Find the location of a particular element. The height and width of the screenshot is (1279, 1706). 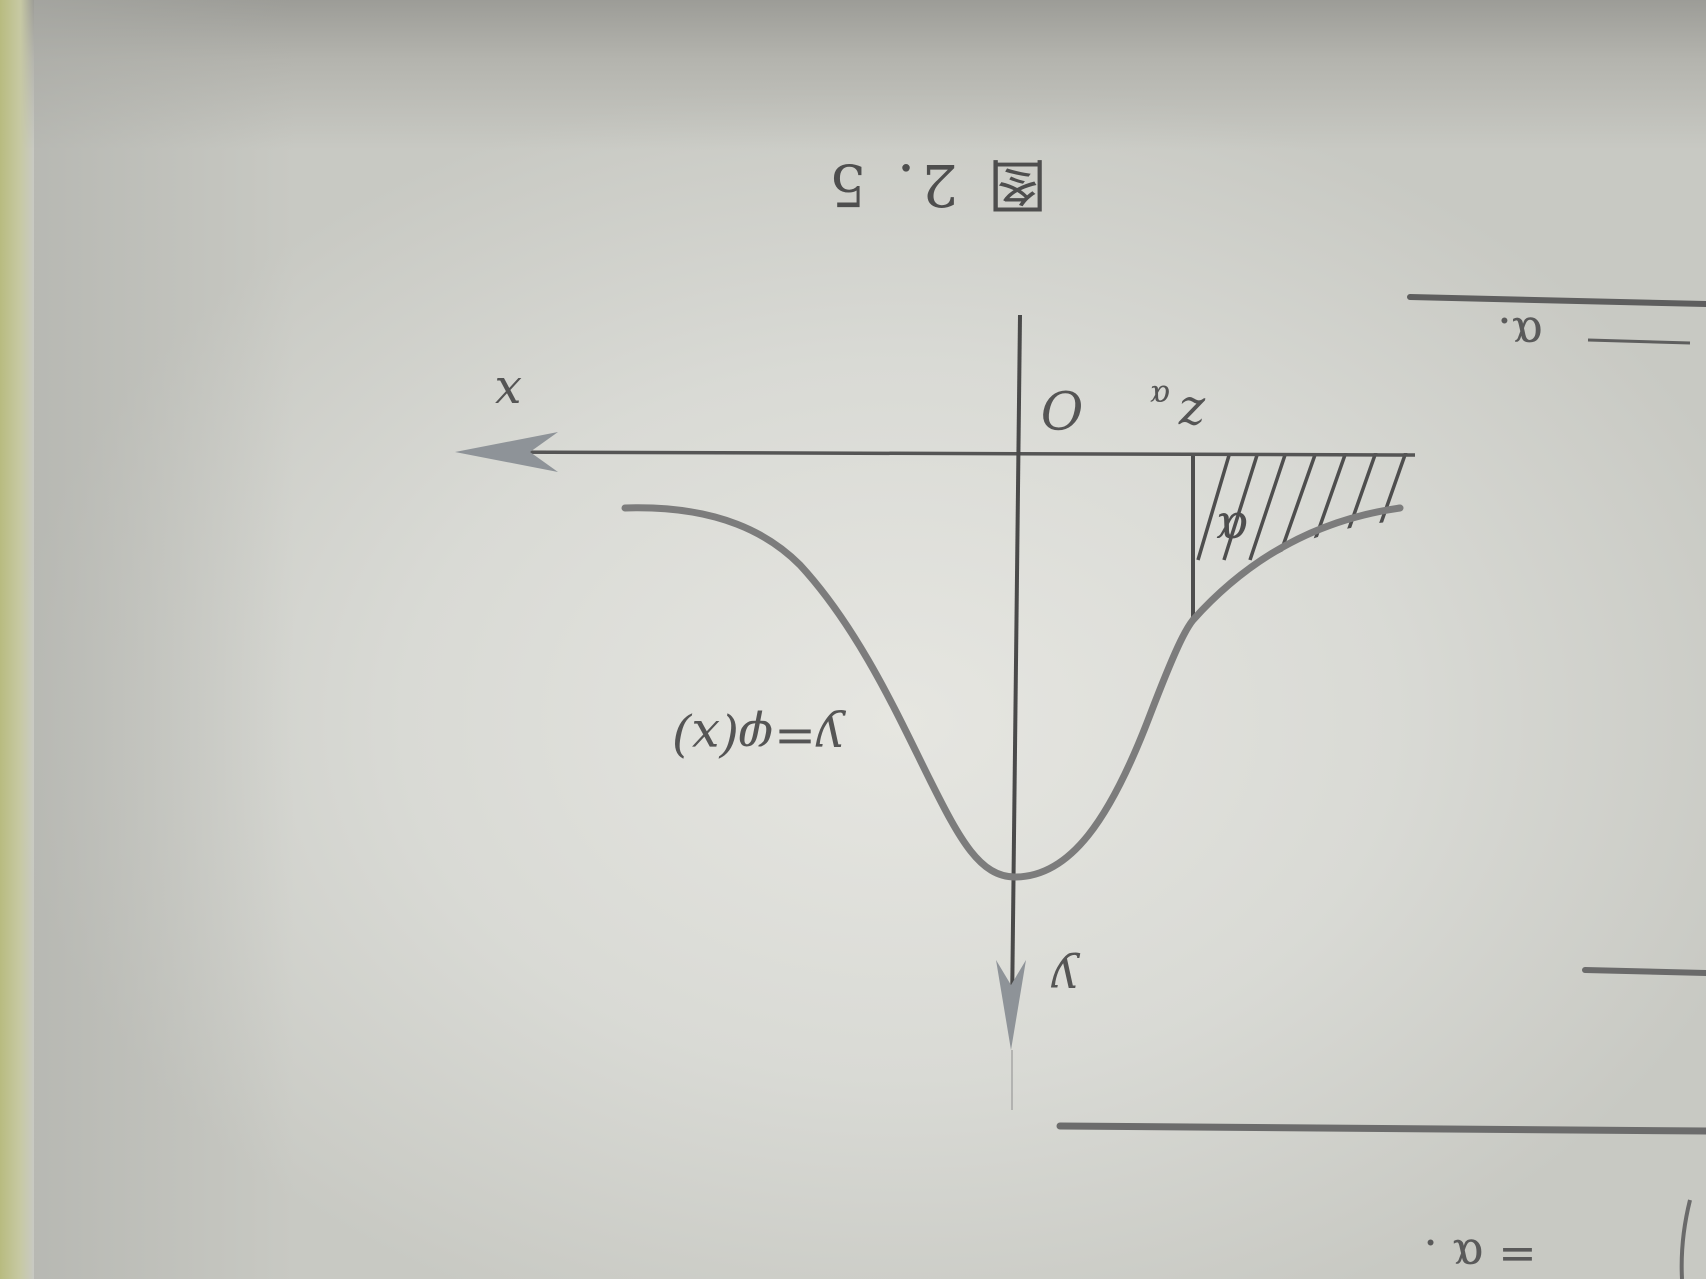

critical-point-subscript: α is located at coordinates (1160, 395).